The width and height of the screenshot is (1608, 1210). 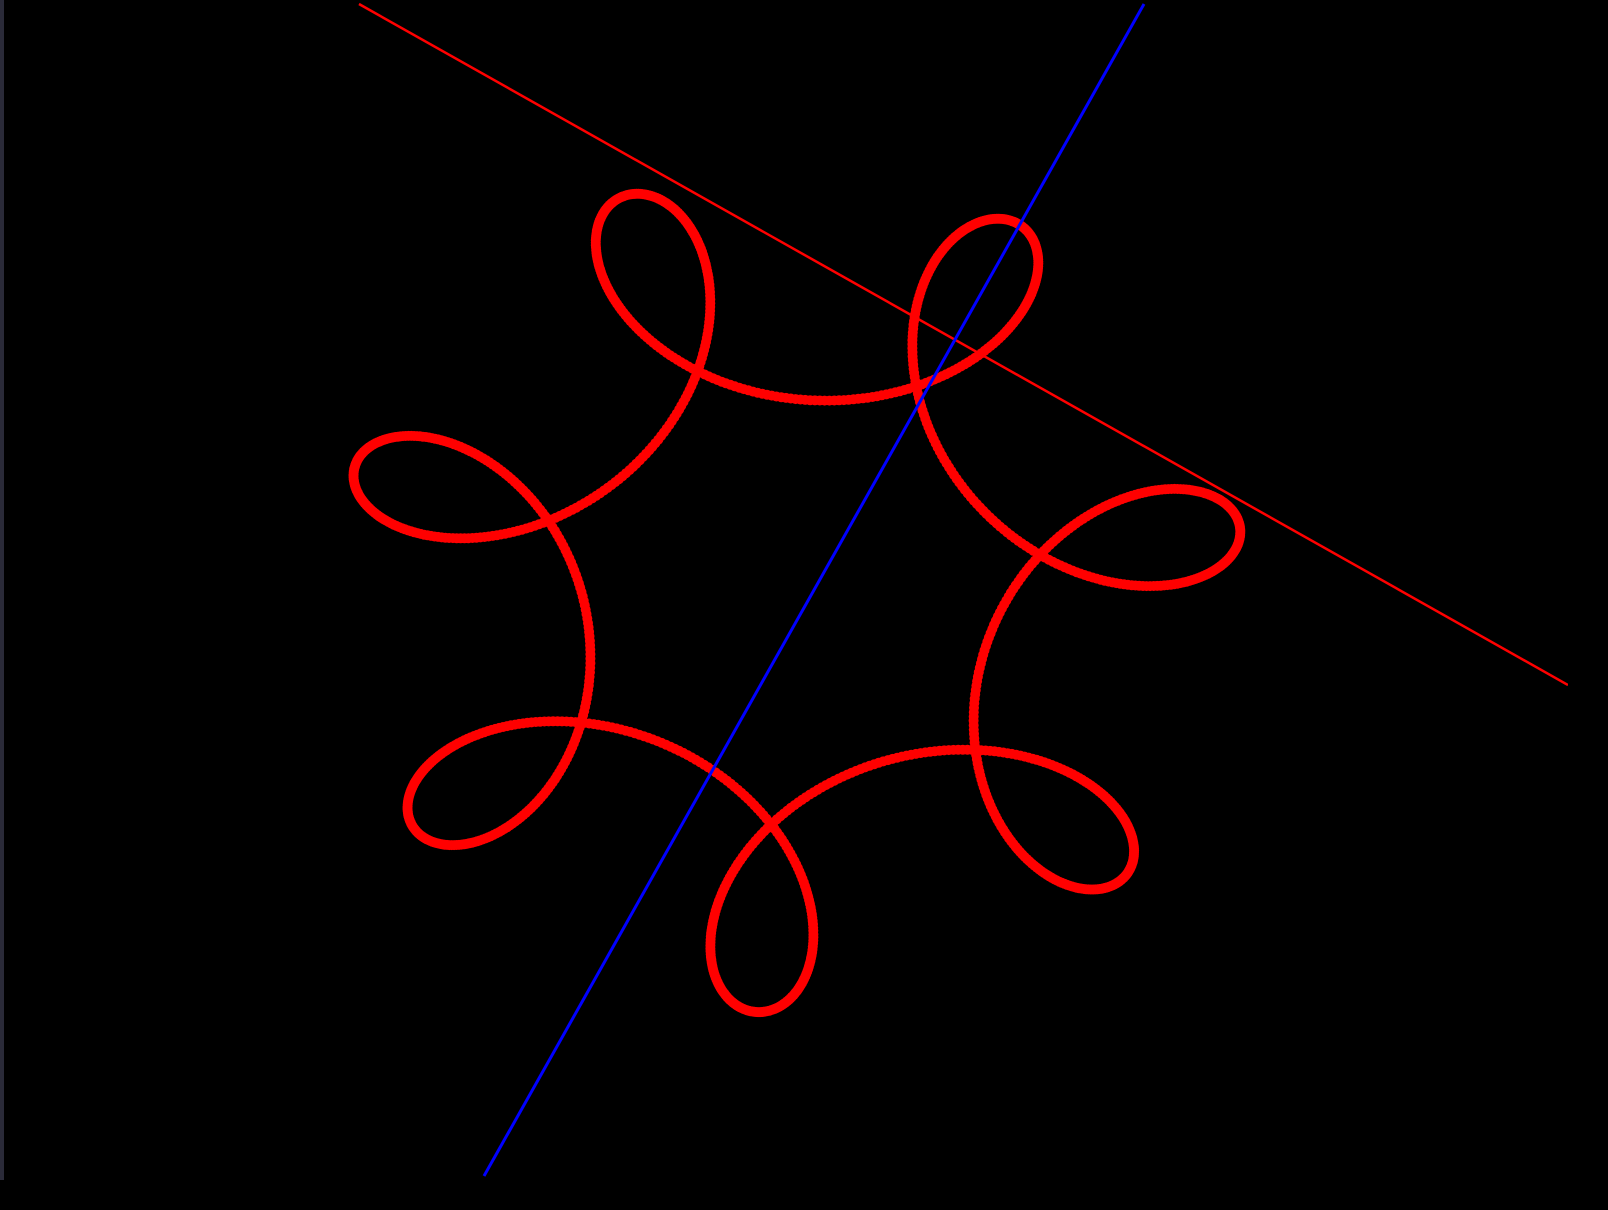 I want to click on left-edge, so click(x=2, y=590).